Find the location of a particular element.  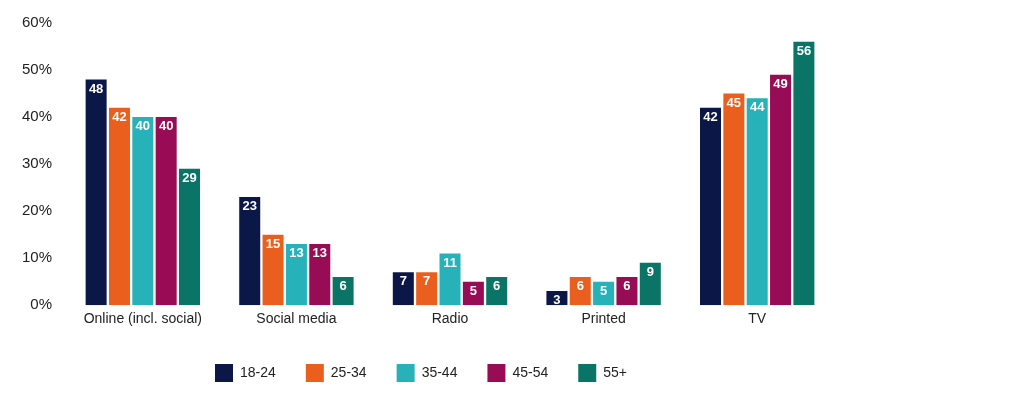

x-tick-label: Social media is located at coordinates (296, 318).